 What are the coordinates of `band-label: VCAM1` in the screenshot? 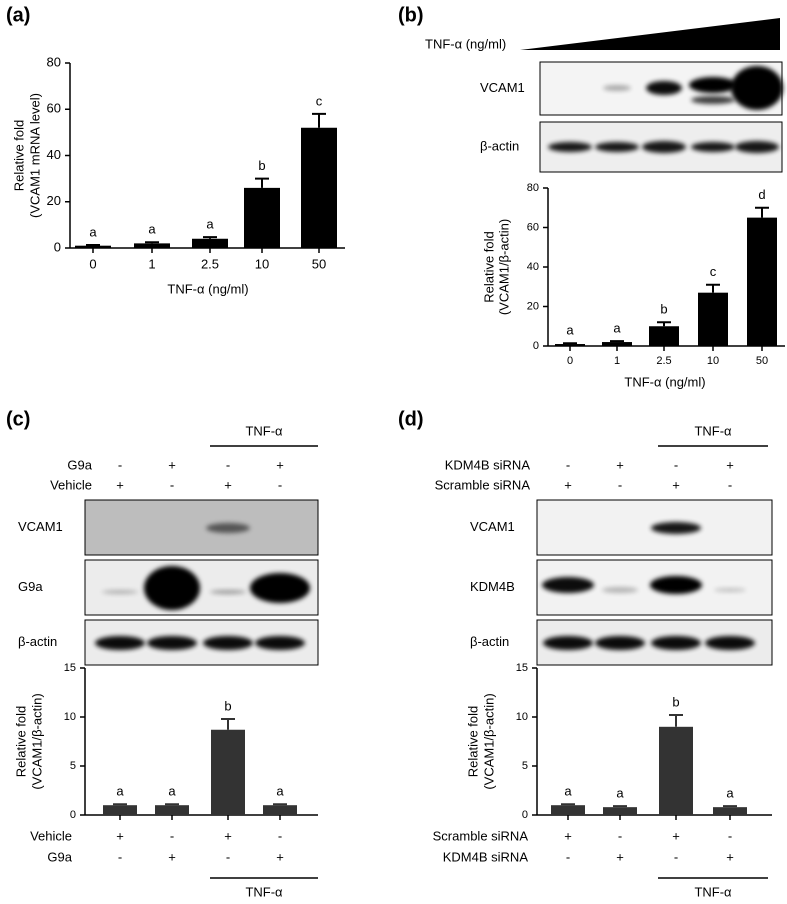 It's located at (492, 526).